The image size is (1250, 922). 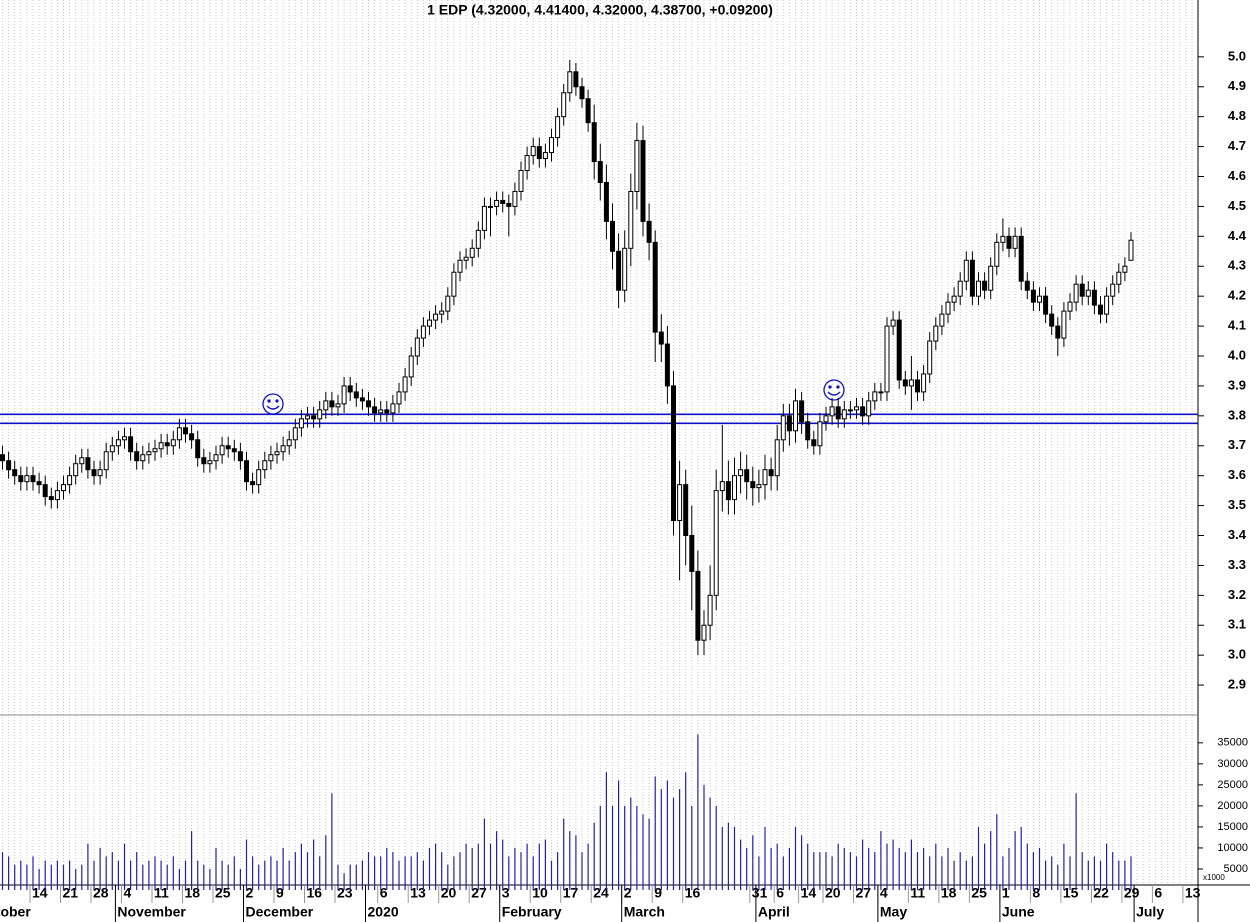 What do you see at coordinates (1237, 354) in the screenshot?
I see `y-tick-label: 4.0` at bounding box center [1237, 354].